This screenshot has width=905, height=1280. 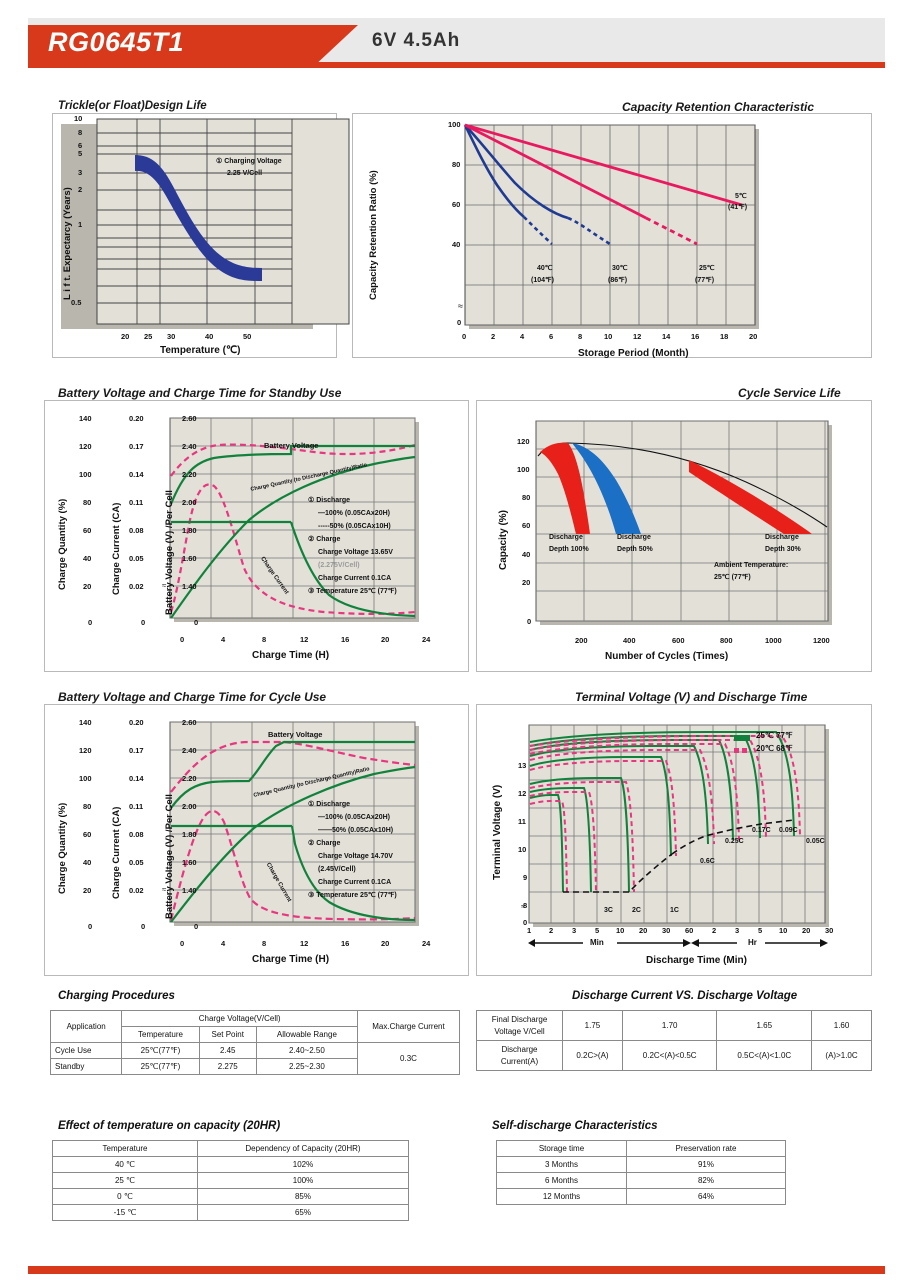 I want to click on discharge-vs-title: Discharge Current VS. Discharge Voltage, so click(x=685, y=996).